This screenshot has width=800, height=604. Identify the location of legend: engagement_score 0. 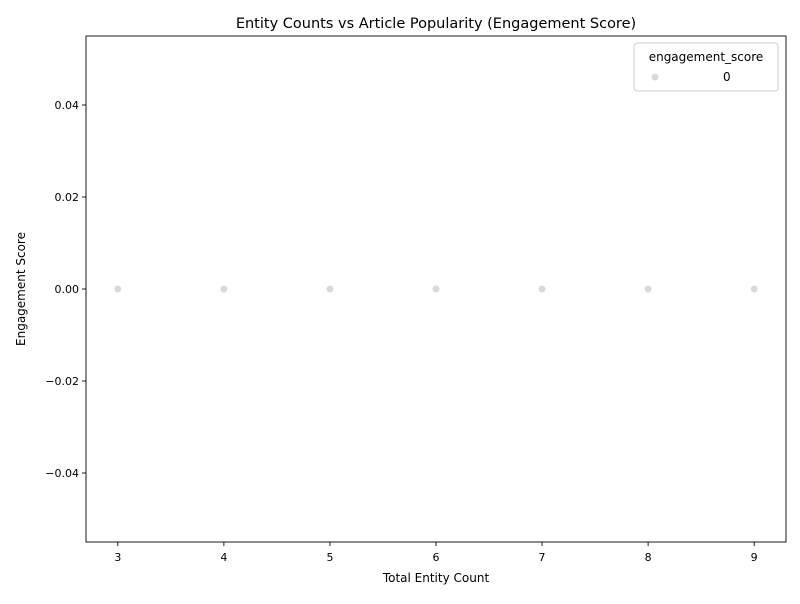
(706, 67).